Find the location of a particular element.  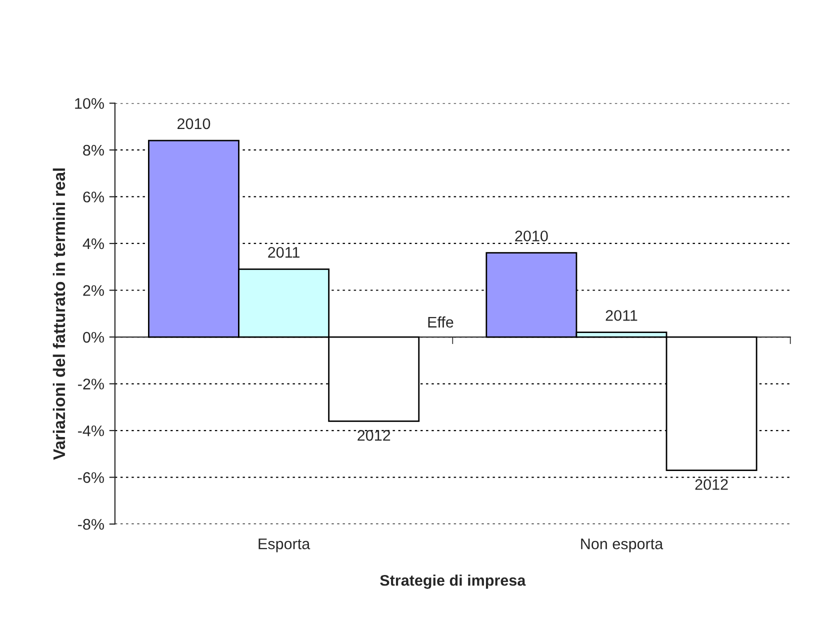

y-tick-label: -2% is located at coordinates (91, 384).